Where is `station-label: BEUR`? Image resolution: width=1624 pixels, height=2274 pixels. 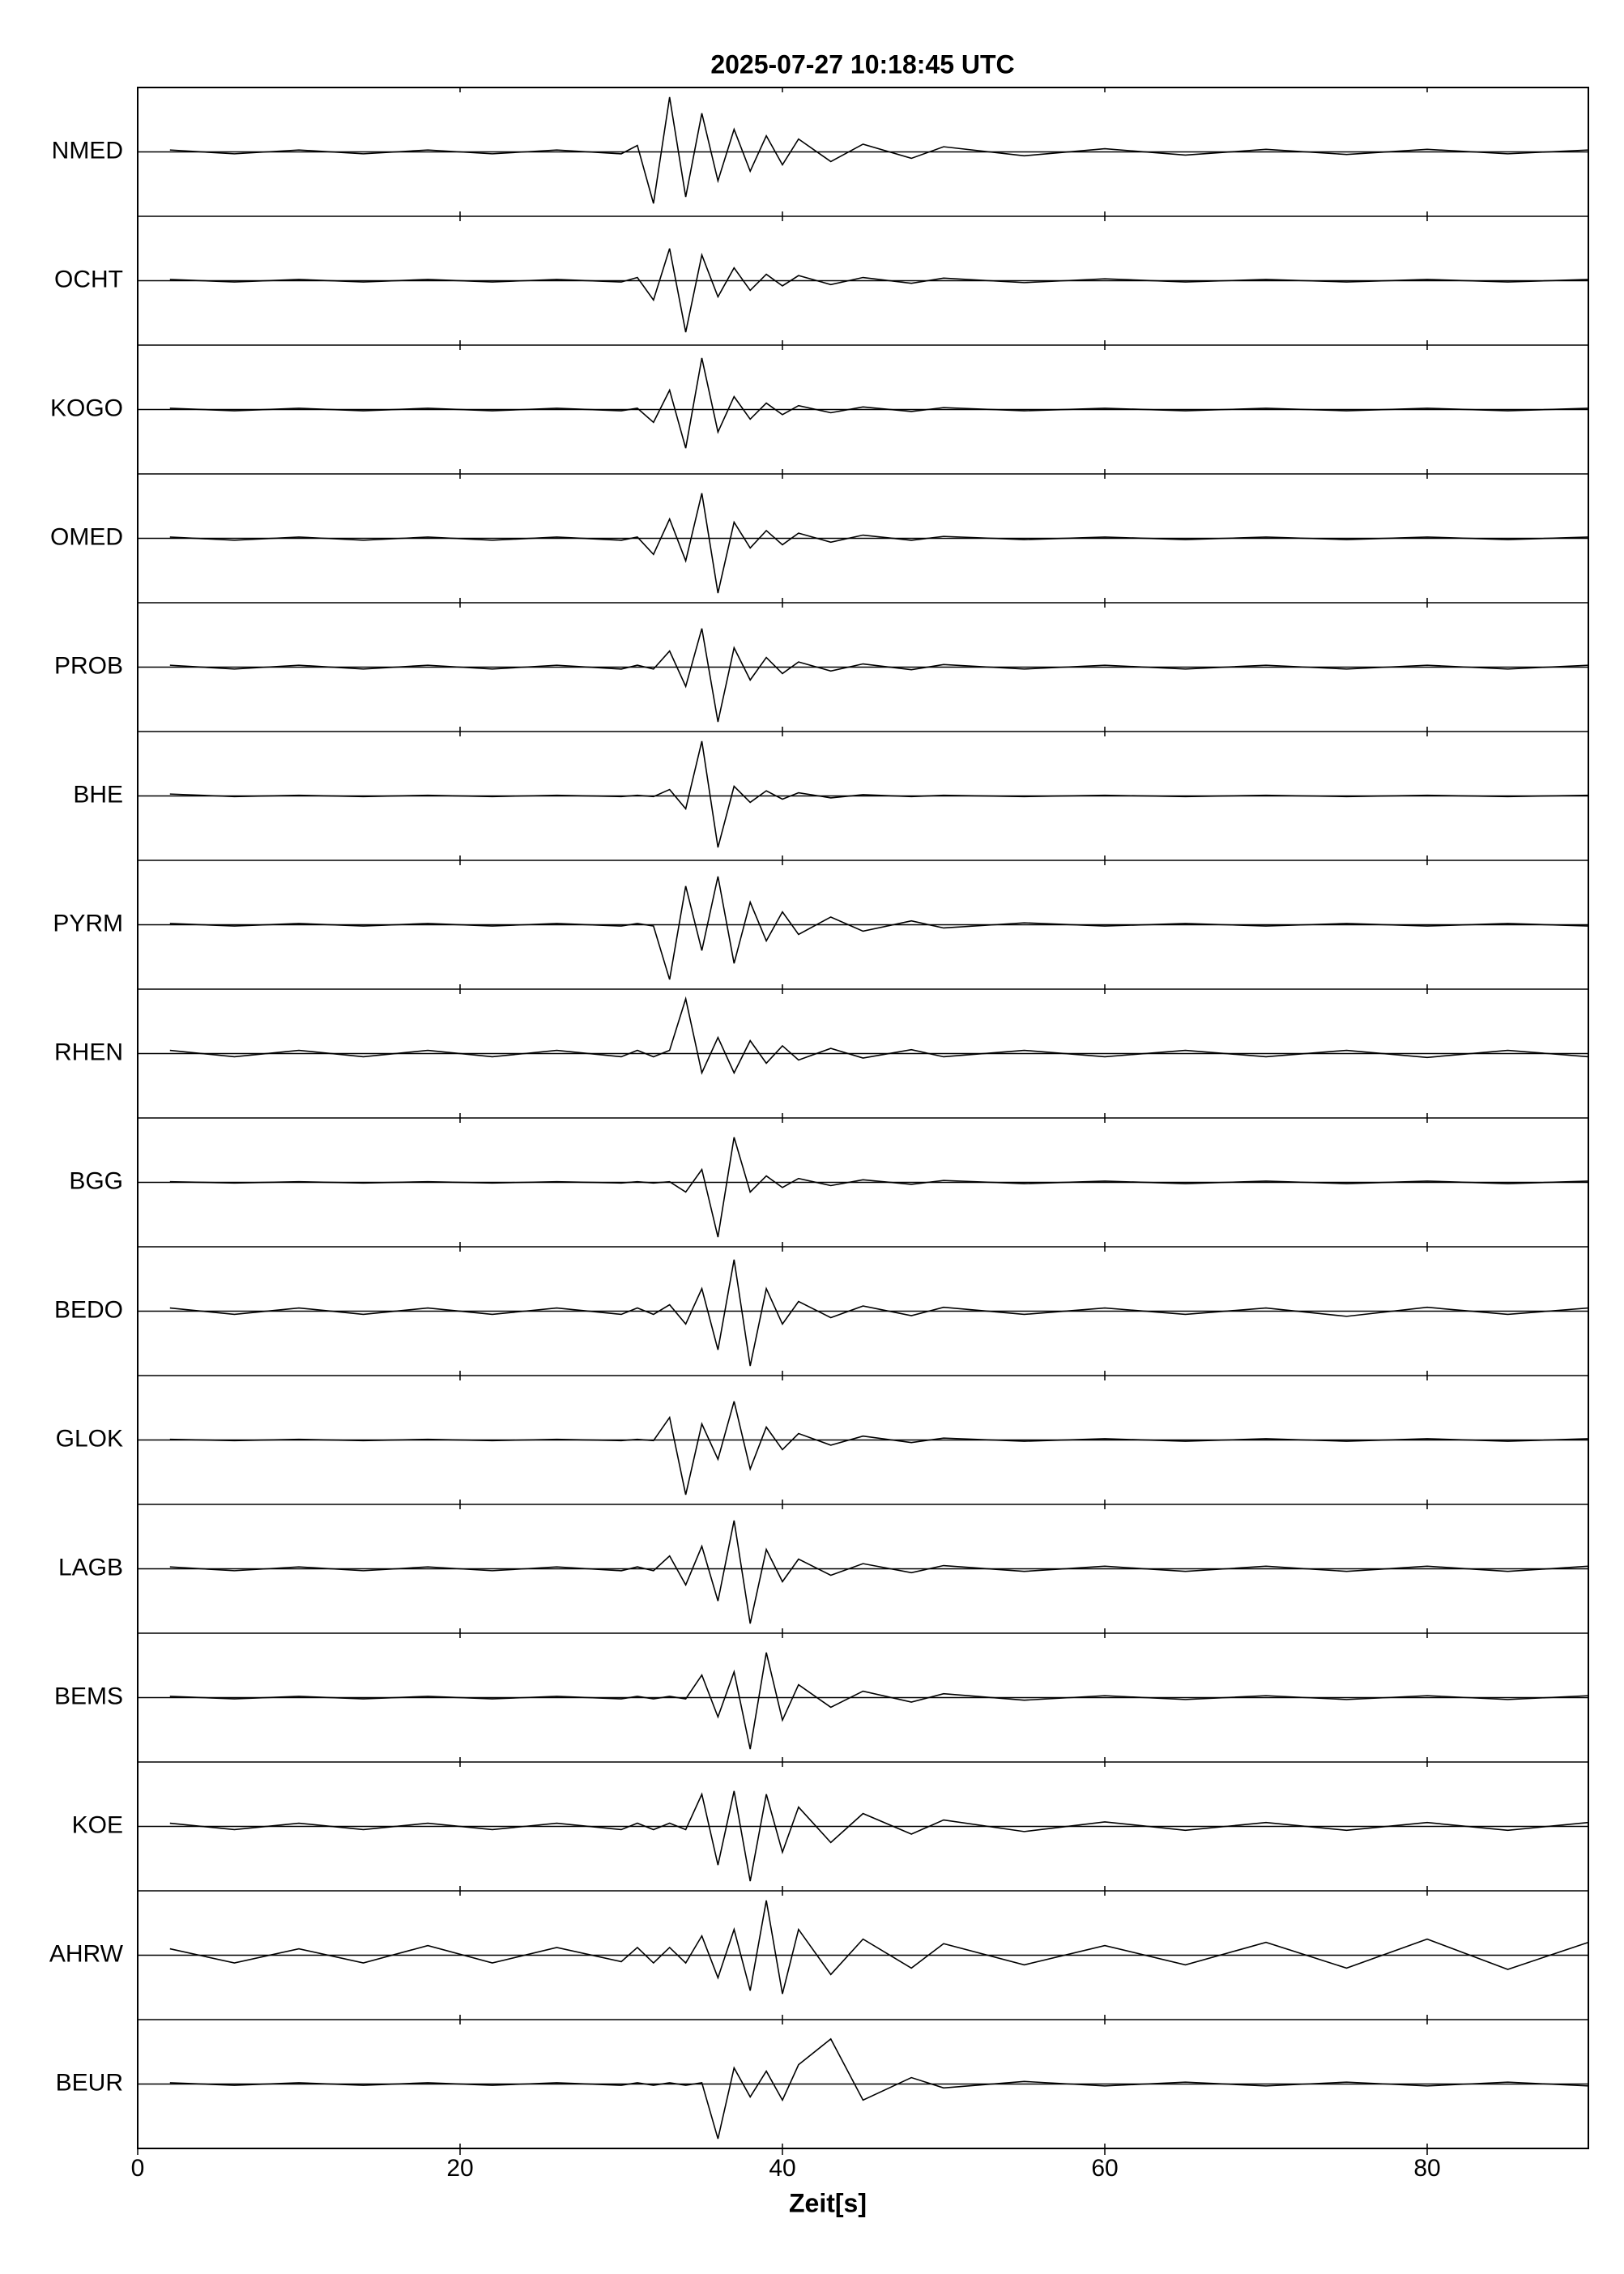 station-label: BEUR is located at coordinates (89, 2082).